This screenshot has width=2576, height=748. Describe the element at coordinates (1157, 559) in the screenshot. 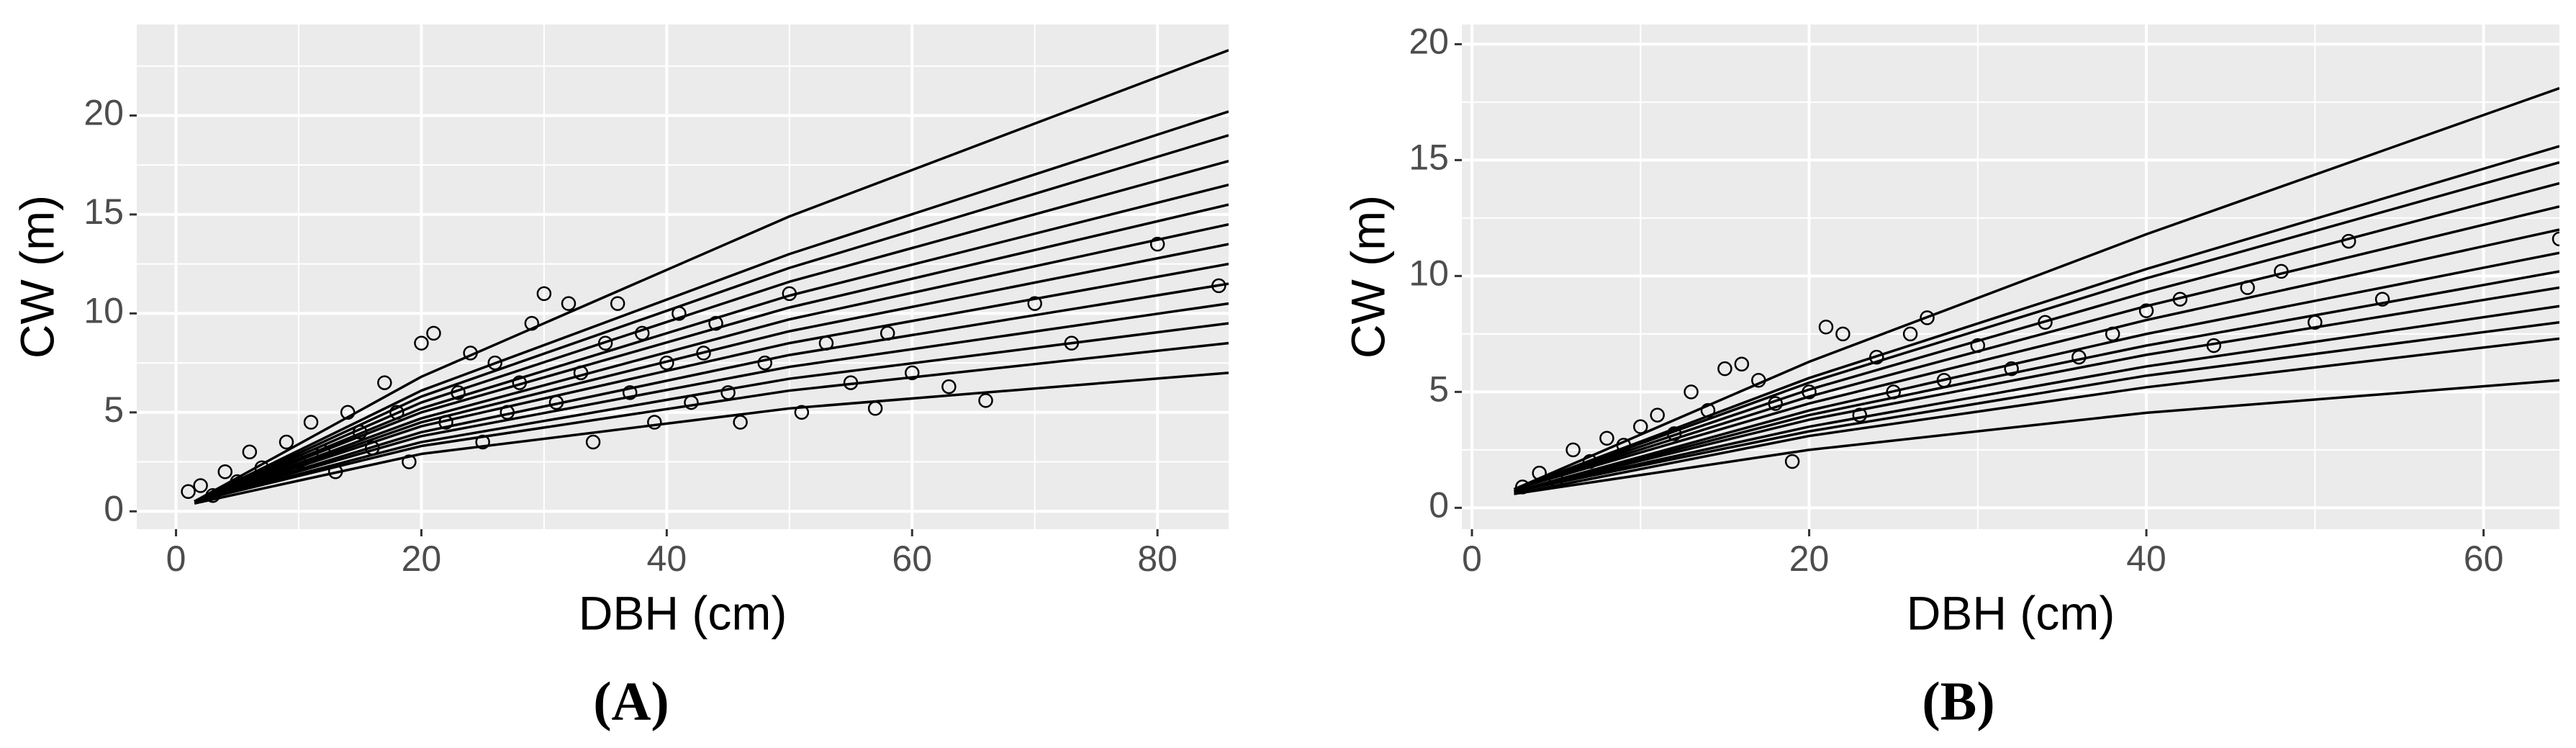

I see `x-tick-label: 80` at that location.